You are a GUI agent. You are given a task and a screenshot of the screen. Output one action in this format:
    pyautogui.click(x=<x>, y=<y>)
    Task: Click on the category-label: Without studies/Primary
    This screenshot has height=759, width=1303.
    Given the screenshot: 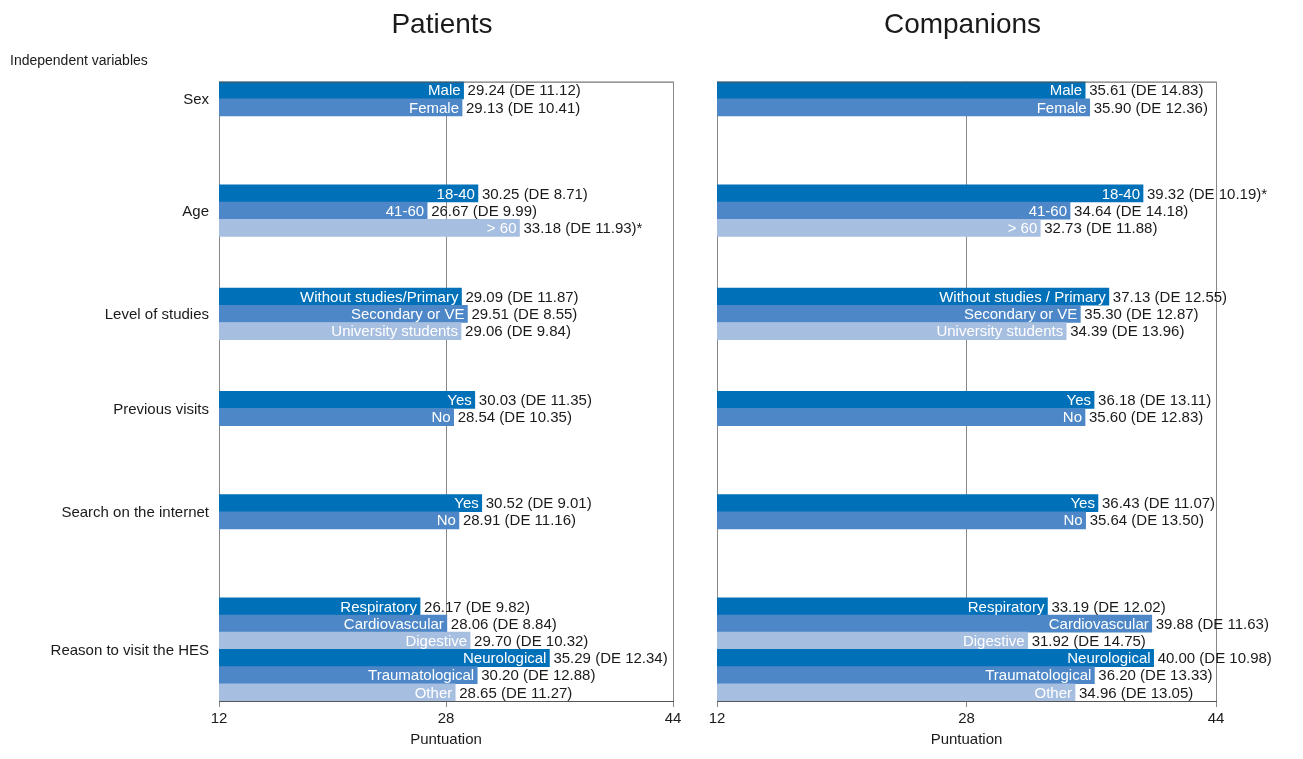 What is the action you would take?
    pyautogui.click(x=379, y=296)
    